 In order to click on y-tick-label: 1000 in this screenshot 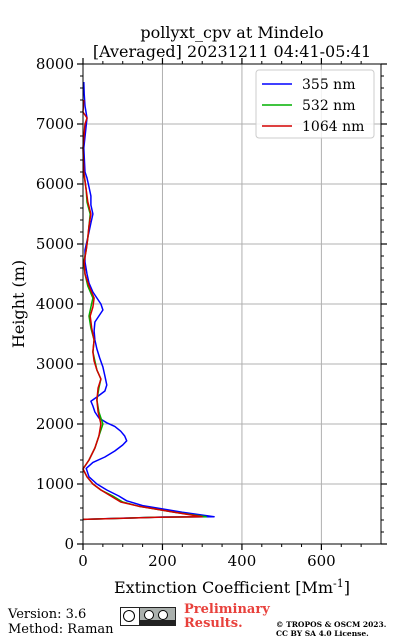, I will do `click(55, 484)`.